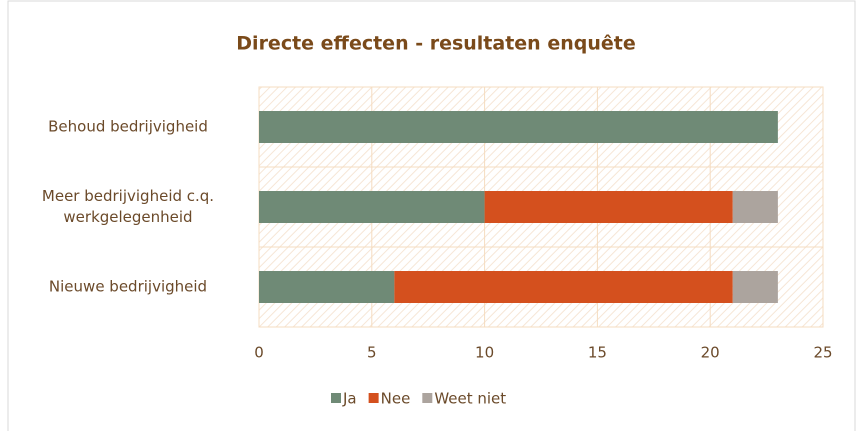 The image size is (856, 431). What do you see at coordinates (128, 126) in the screenshot?
I see `y-tick-label: Behoud bedrijvigheid` at bounding box center [128, 126].